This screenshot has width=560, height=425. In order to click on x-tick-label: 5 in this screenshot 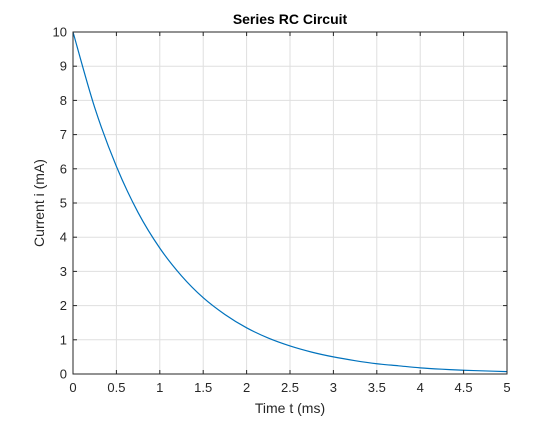, I will do `click(506, 387)`.